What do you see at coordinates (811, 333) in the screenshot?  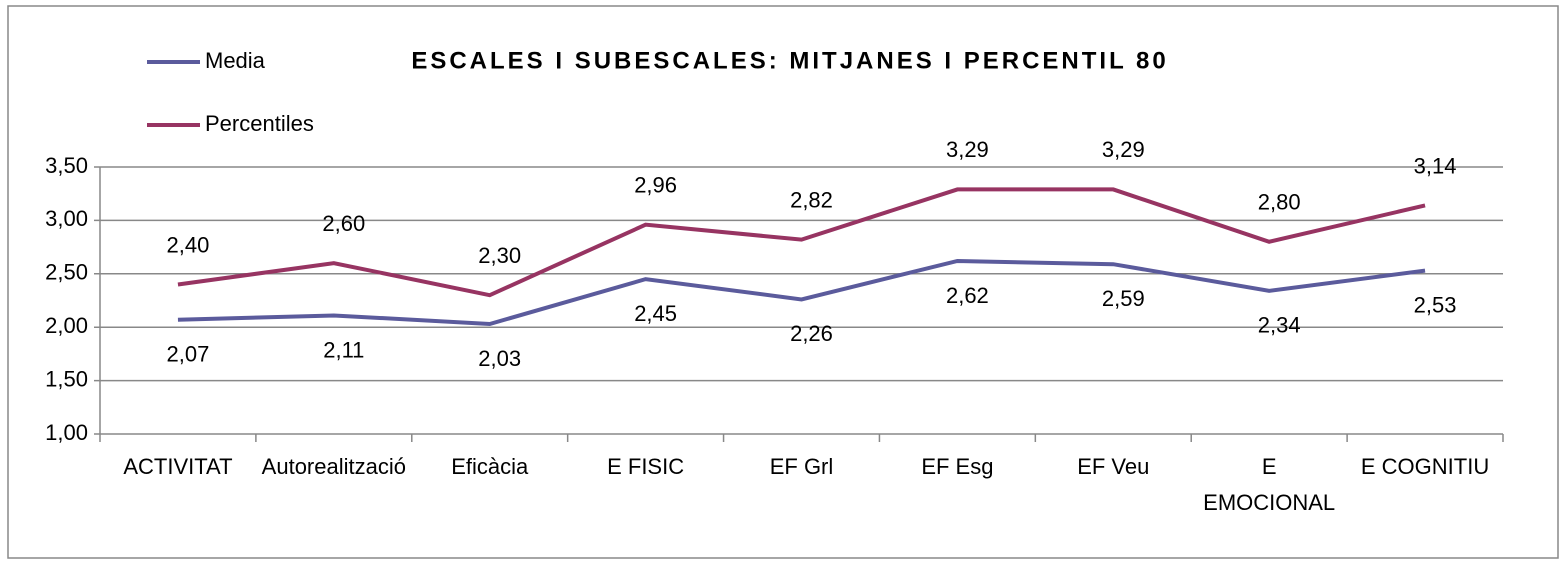 I see `data-label: 2,26` at bounding box center [811, 333].